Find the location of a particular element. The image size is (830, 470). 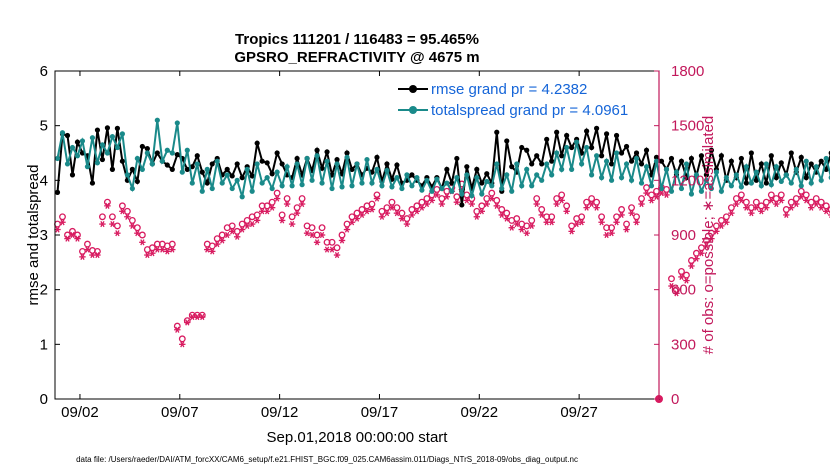

y-tick-label-left: 5 is located at coordinates (44, 126).